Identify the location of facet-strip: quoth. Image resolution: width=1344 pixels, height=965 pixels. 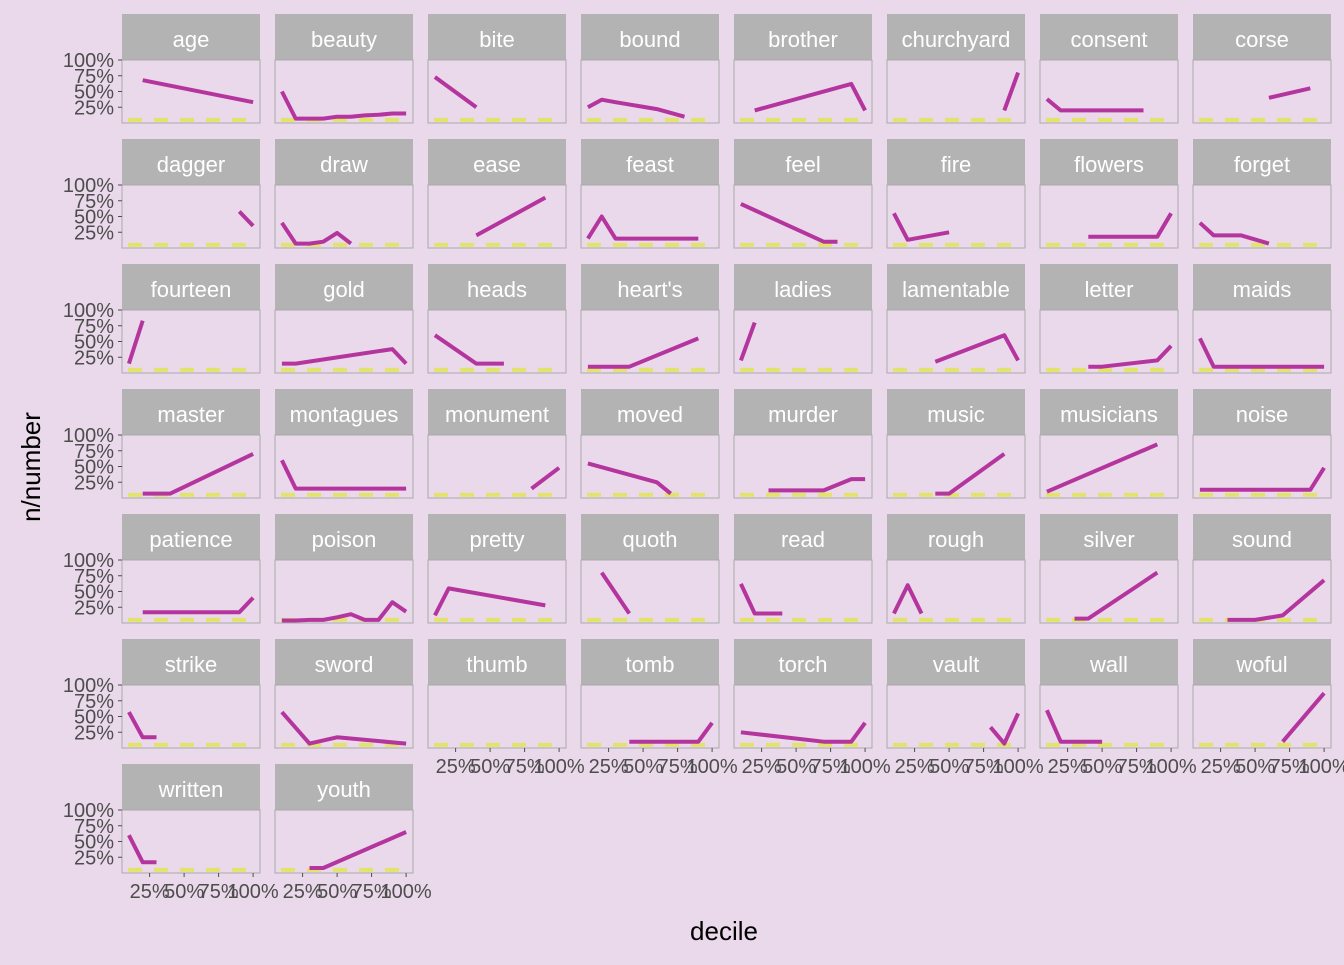
(650, 537).